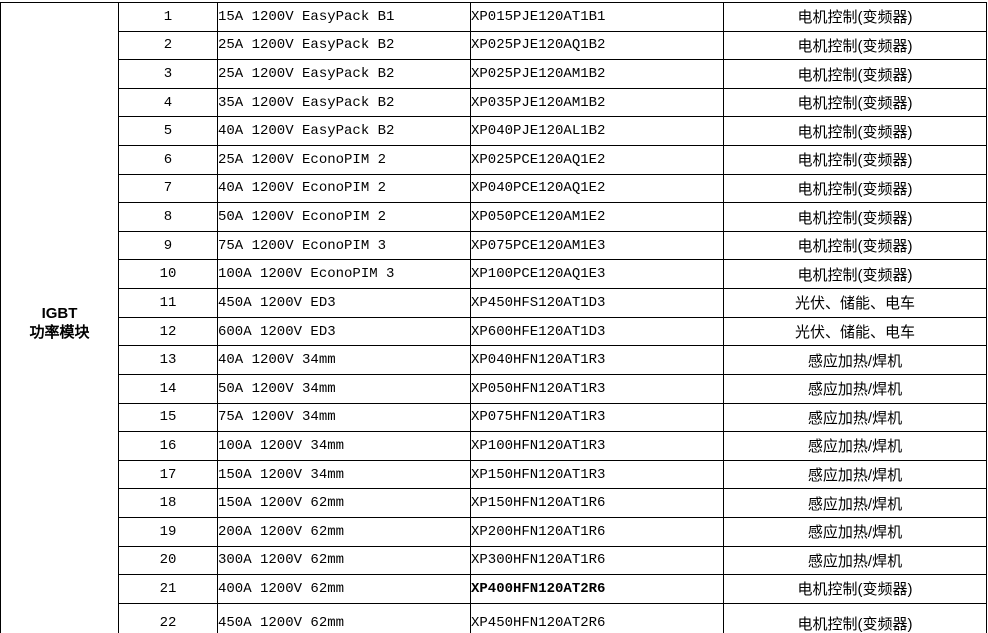 Image resolution: width=988 pixels, height=633 pixels. Describe the element at coordinates (597, 474) in the screenshot. I see `part-number-cell: XP150HFN120AT1R3` at that location.